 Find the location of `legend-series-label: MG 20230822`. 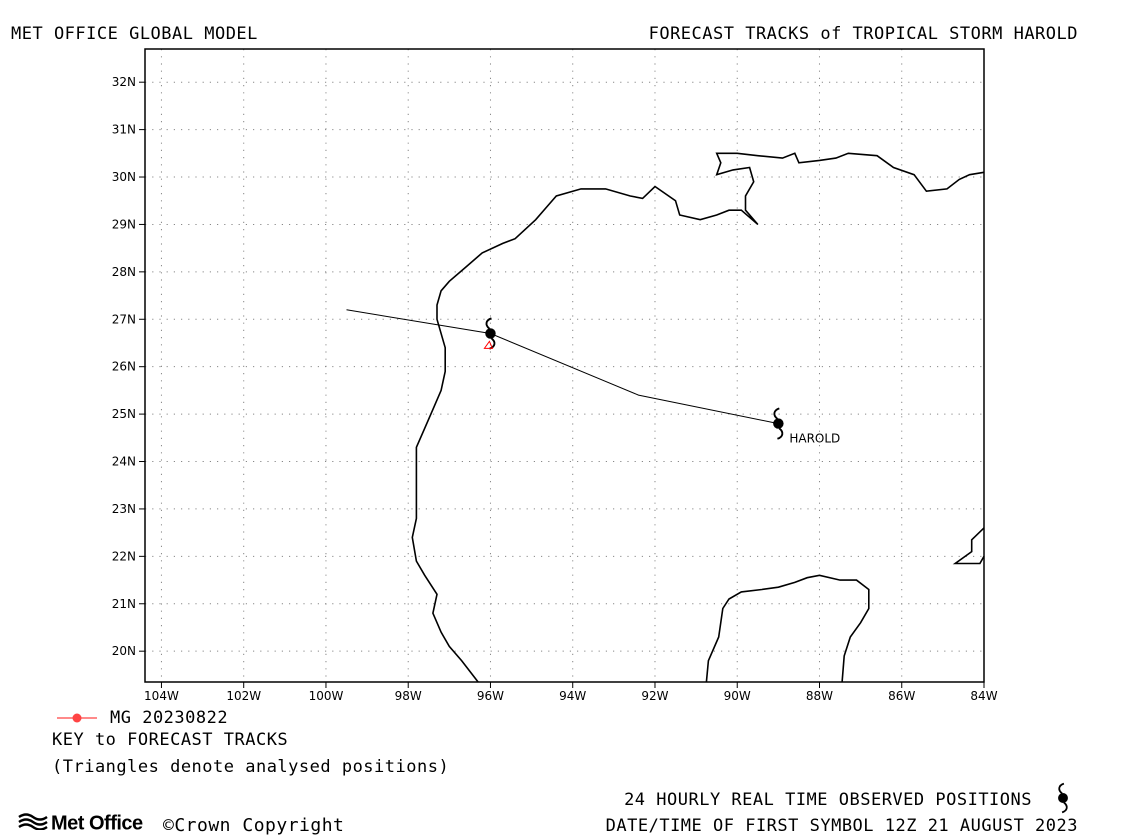

legend-series-label: MG 20230822 is located at coordinates (169, 718).